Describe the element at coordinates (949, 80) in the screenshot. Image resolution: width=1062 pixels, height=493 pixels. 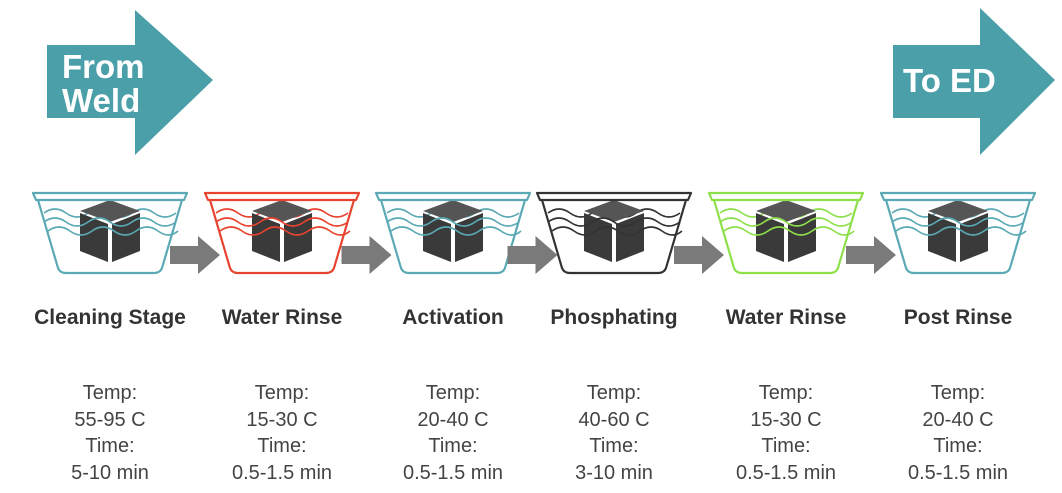
I see `end-arrow-label: To ED` at that location.